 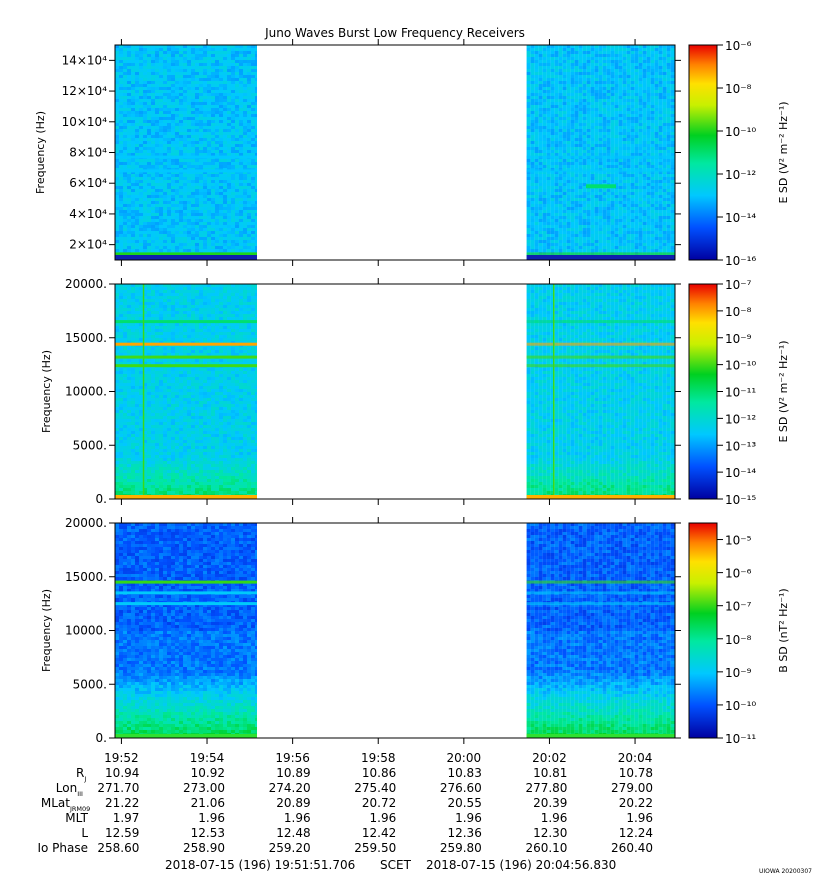 What do you see at coordinates (546, 848) in the screenshot?
I see `ephemeris-value: 260.10` at bounding box center [546, 848].